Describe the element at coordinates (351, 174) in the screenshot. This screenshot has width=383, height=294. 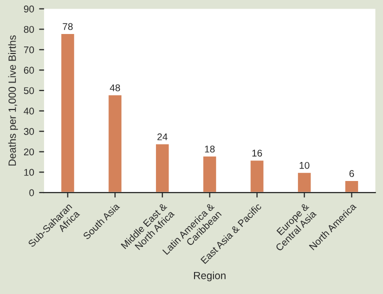
I see `data-label: 6` at that location.